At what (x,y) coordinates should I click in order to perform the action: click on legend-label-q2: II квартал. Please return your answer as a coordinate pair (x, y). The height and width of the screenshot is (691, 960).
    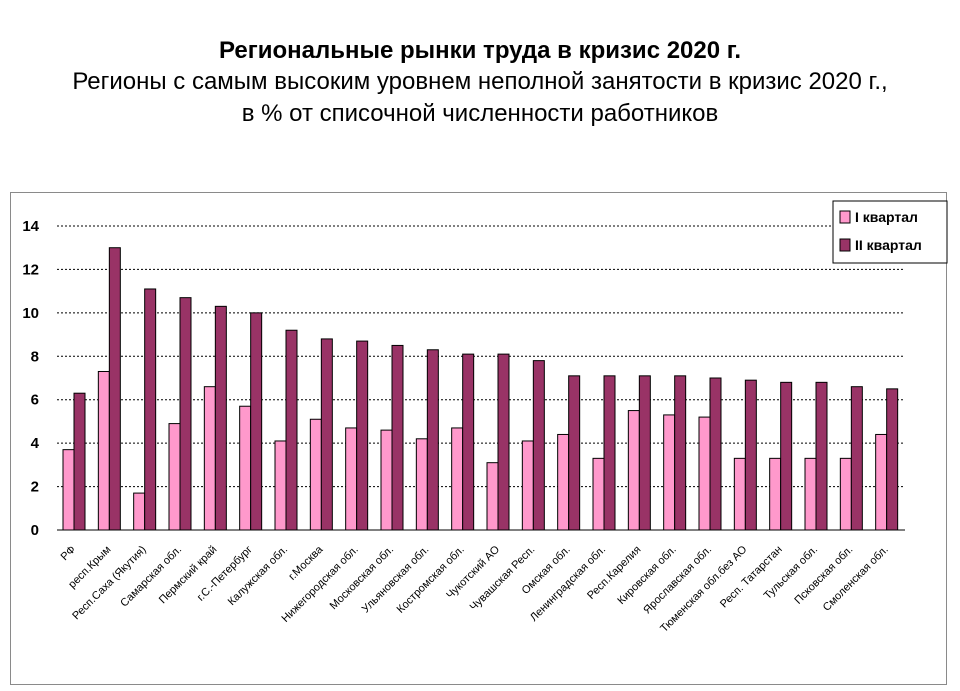
    Looking at the image, I should click on (888, 245).